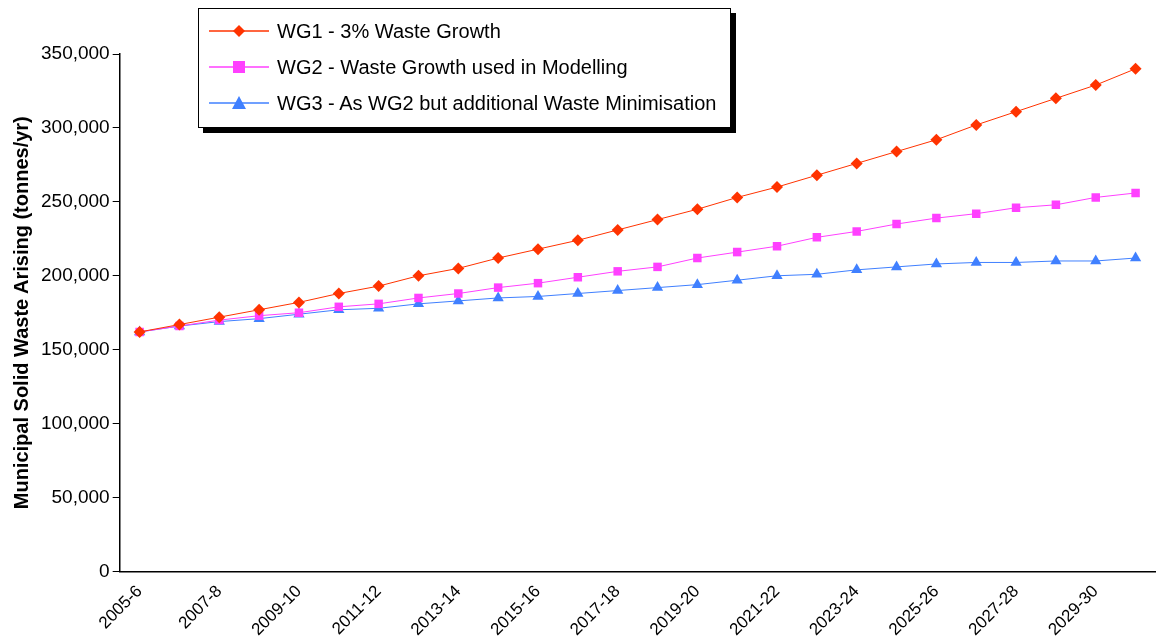 The image size is (1162, 643). What do you see at coordinates (20, 313) in the screenshot?
I see `y-axis-title: Municipal Solid Waste Arising (tonnes/yr)` at bounding box center [20, 313].